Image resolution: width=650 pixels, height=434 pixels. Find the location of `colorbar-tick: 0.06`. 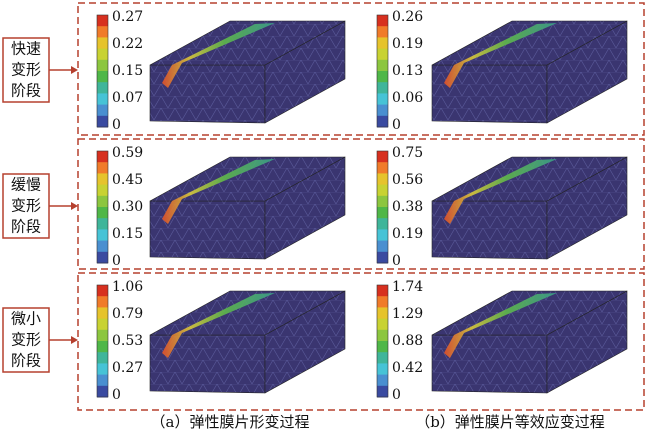

colorbar-tick: 0.06 is located at coordinates (407, 98).